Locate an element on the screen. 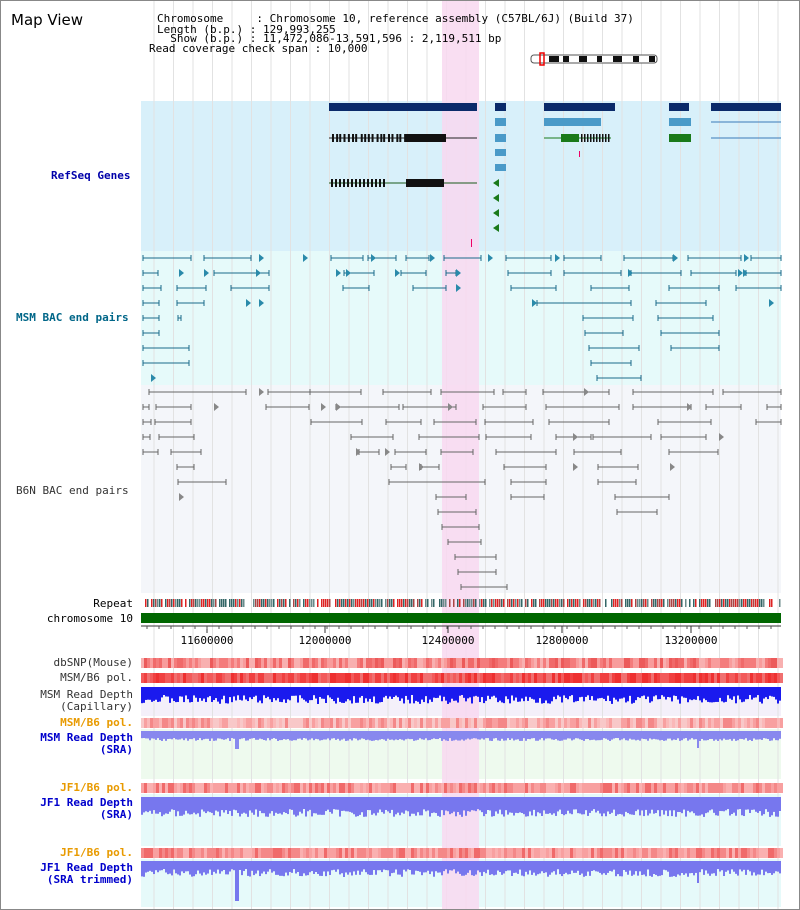  track-label-b6n-bac: B6N BAC end pairs is located at coordinates (72, 490).